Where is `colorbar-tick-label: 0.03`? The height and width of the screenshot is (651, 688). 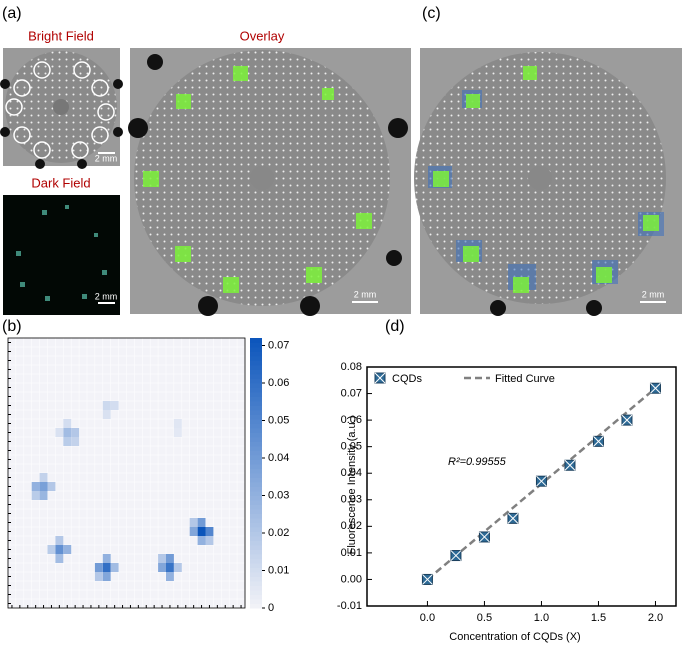 colorbar-tick-label: 0.03 is located at coordinates (278, 495).